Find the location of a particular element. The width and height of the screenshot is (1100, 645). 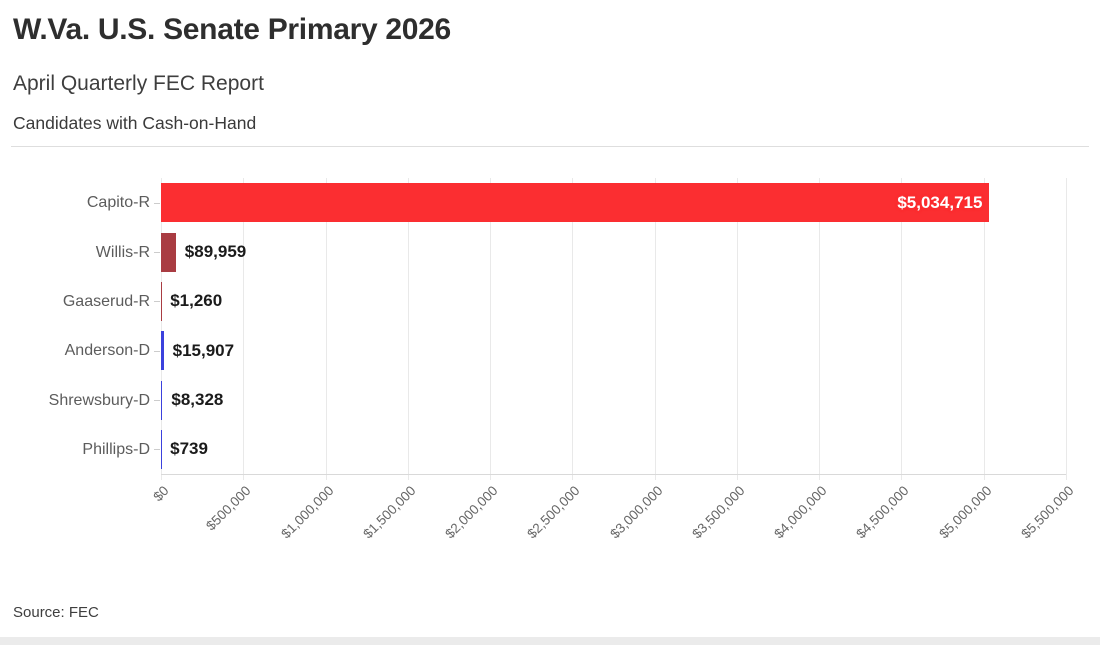

chart-description: Candidates with Cash-on-Hand is located at coordinates (135, 123).